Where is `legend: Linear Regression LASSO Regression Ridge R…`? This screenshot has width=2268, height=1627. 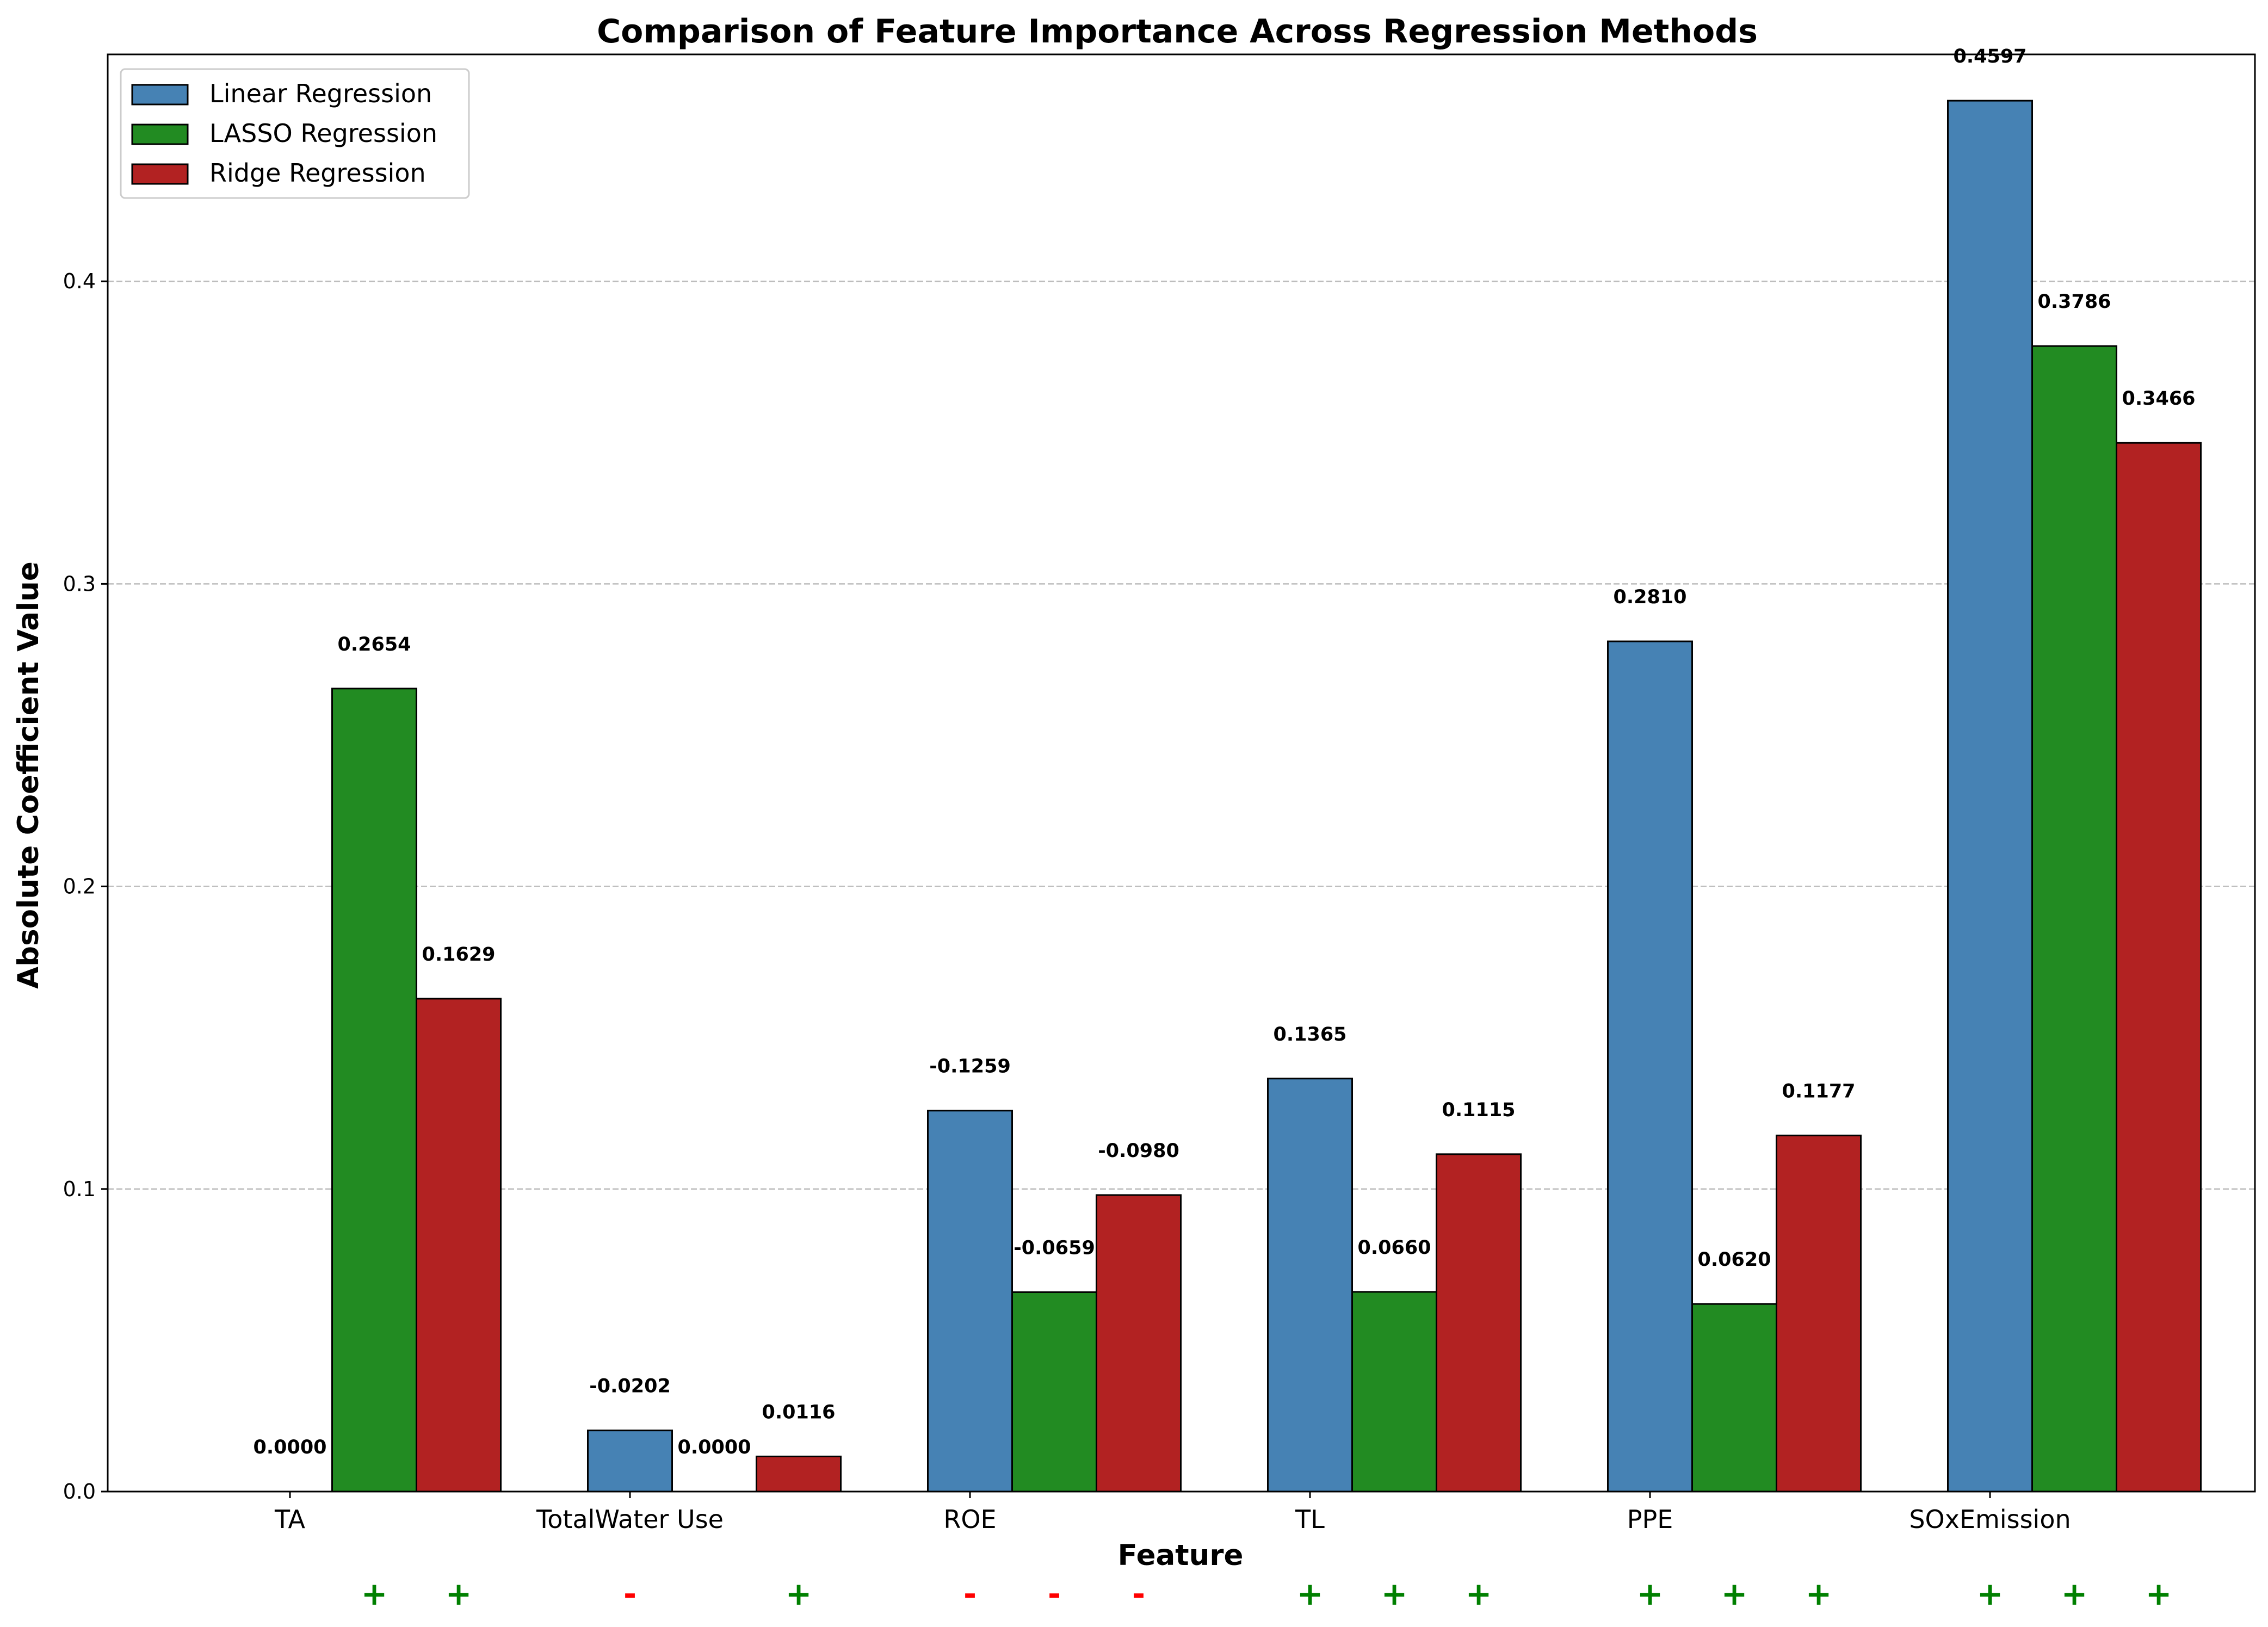 legend: Linear Regression LASSO Regression Ridge R… is located at coordinates (295, 133).